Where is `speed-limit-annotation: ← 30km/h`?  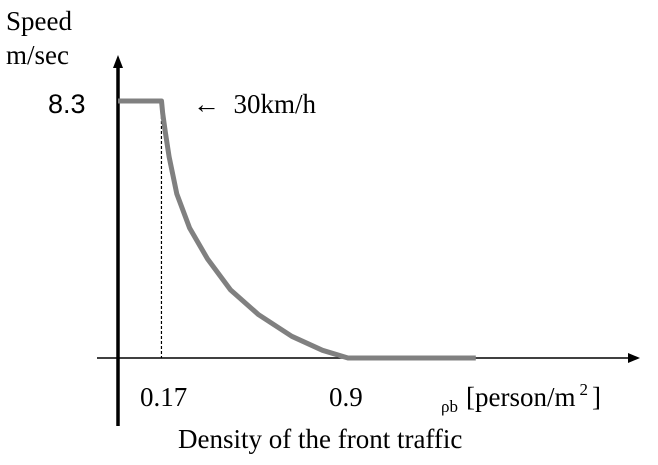
speed-limit-annotation: ← 30km/h is located at coordinates (255, 104).